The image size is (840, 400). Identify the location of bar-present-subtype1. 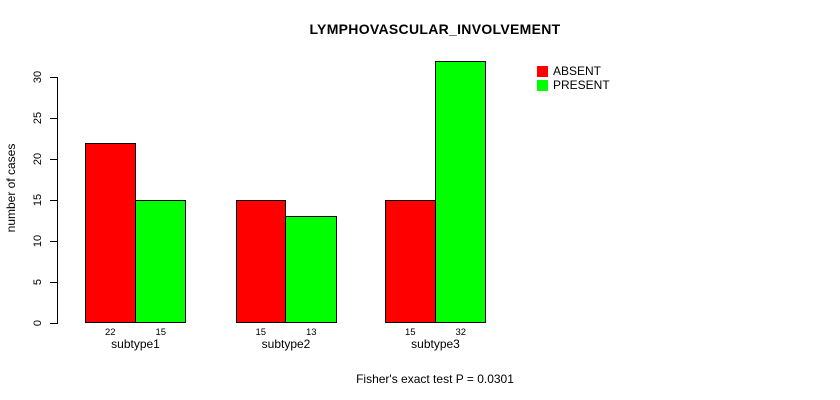
(160, 261).